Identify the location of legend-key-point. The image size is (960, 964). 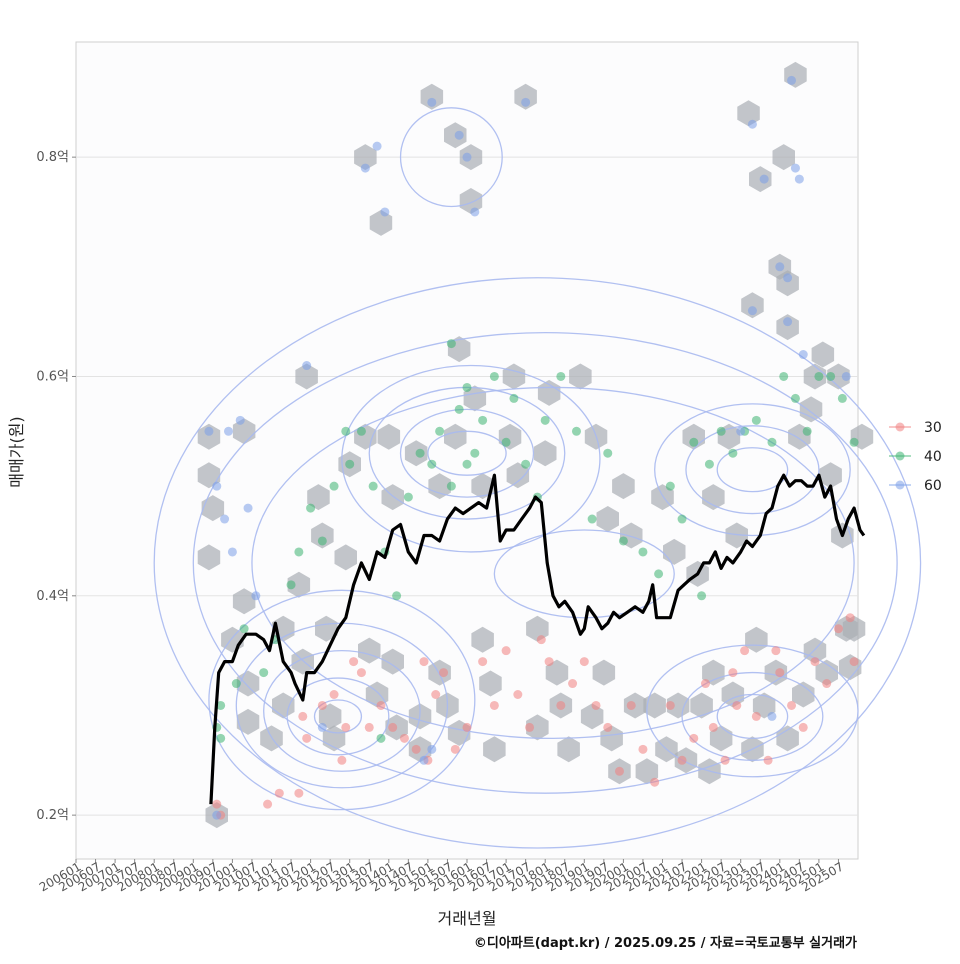
(900, 485).